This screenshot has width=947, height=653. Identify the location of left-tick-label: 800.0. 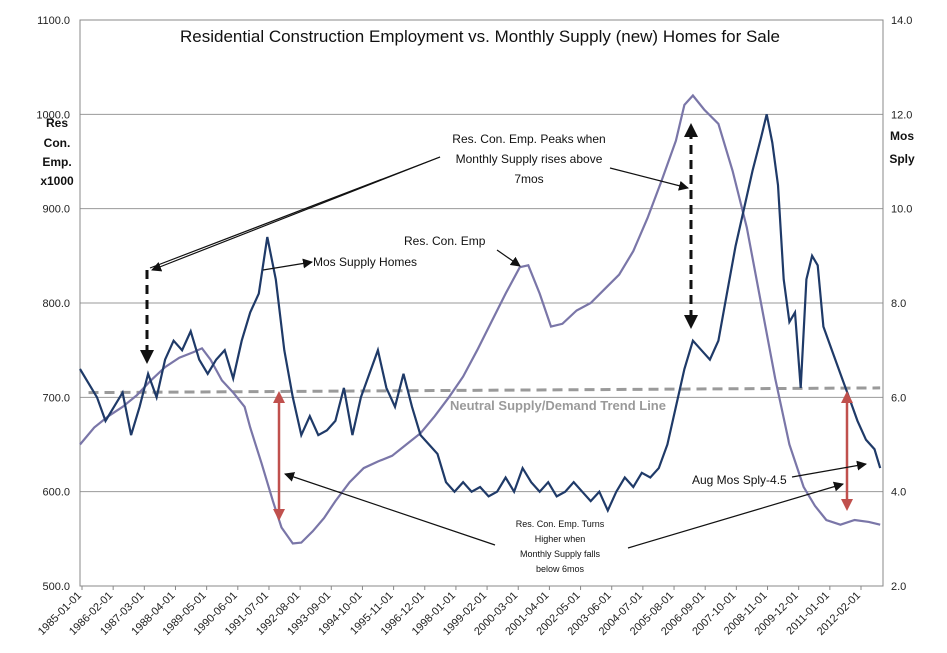
(56, 304).